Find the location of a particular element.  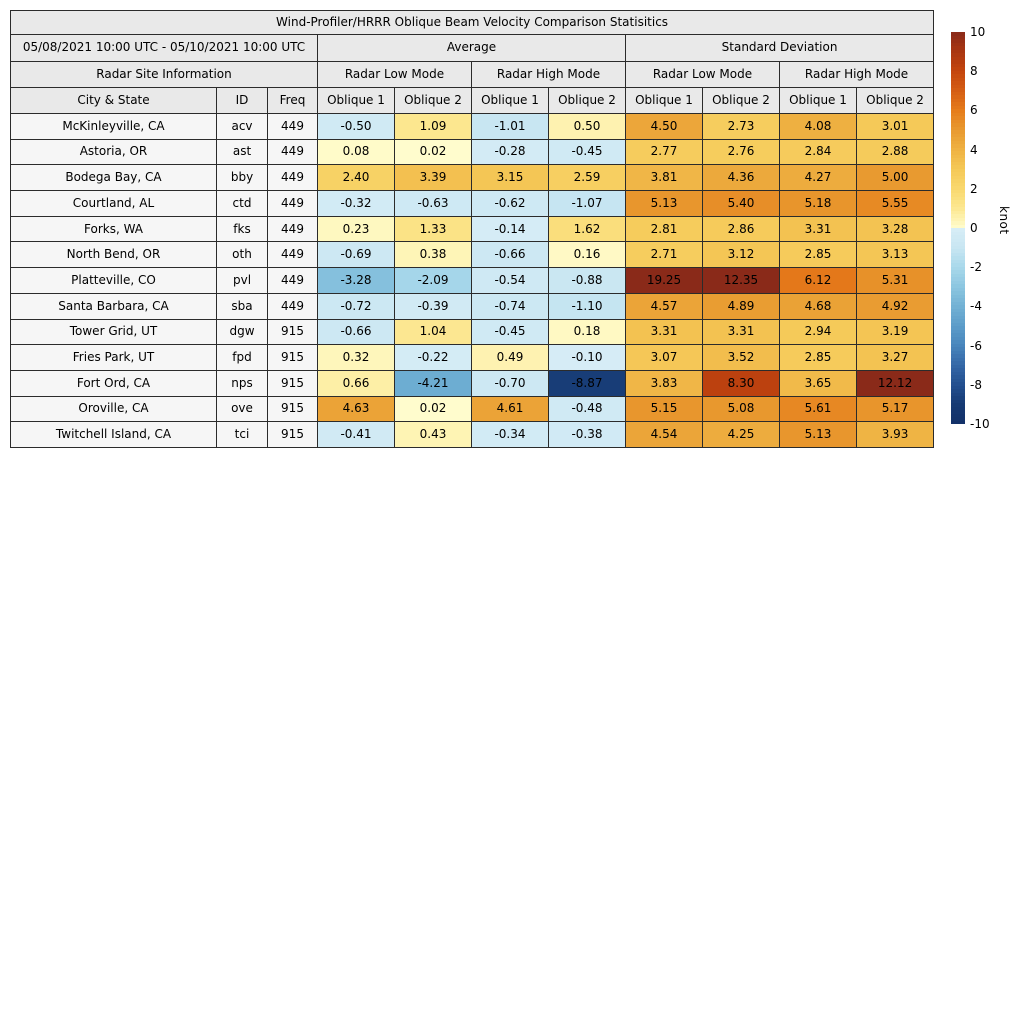

value-cell: 3.31 is located at coordinates (741, 332).